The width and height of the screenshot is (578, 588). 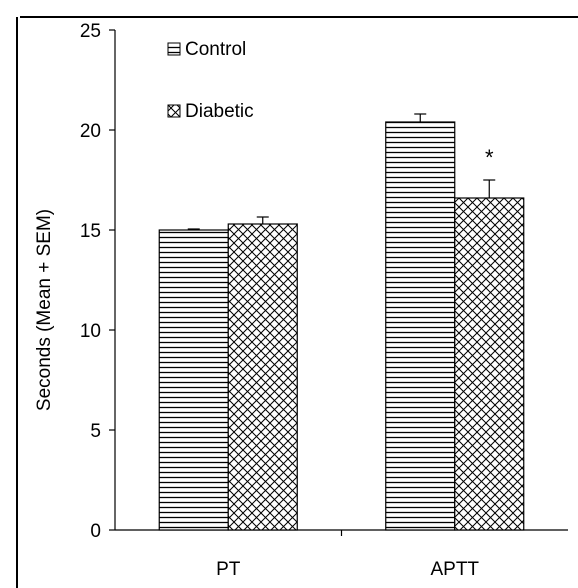 What do you see at coordinates (215, 49) in the screenshot?
I see `legend-label-control: Control` at bounding box center [215, 49].